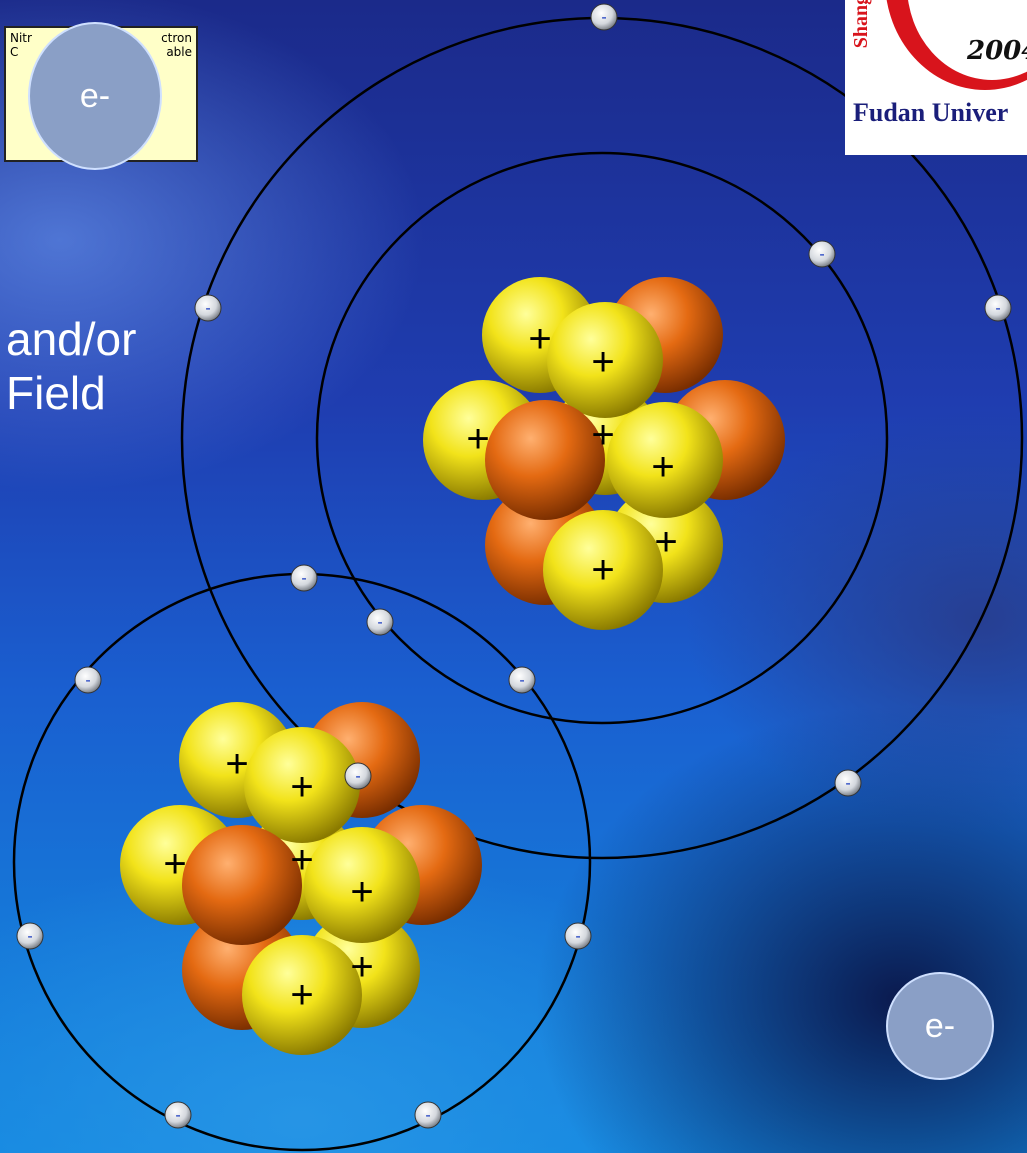 The width and height of the screenshot is (1027, 1153). I want to click on logo-vertical-text: Shang, so click(861, 24).